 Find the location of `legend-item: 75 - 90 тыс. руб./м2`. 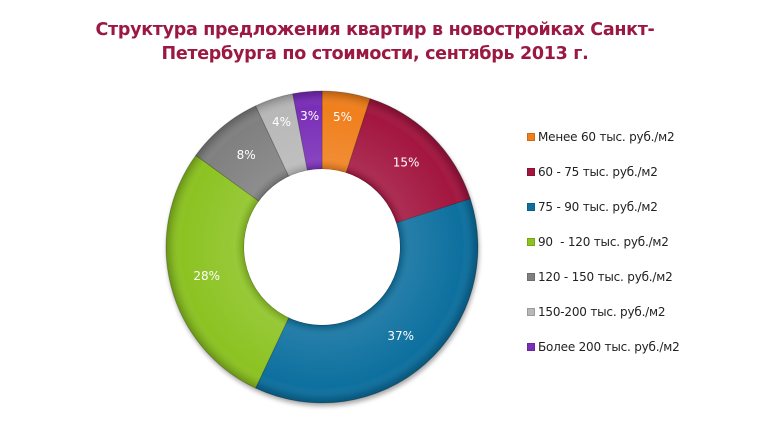

legend-item: 75 - 90 тыс. руб./м2 is located at coordinates (592, 207).